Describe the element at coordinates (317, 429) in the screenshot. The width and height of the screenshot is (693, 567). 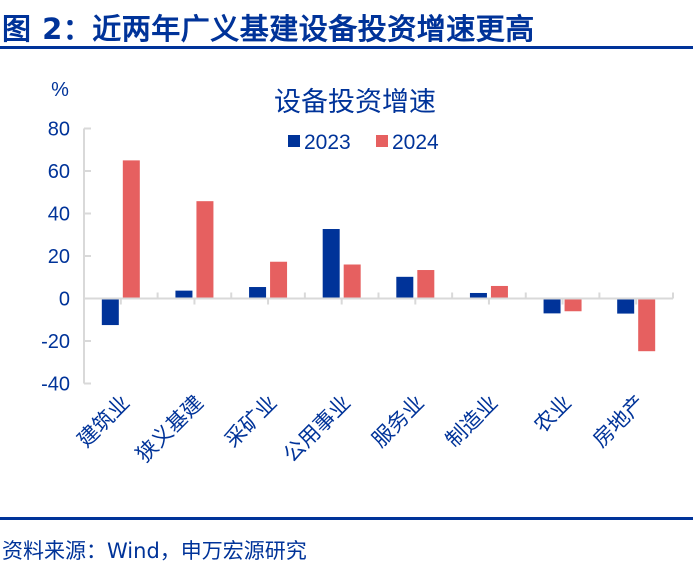
I see `x-category-label: 公用事业` at that location.